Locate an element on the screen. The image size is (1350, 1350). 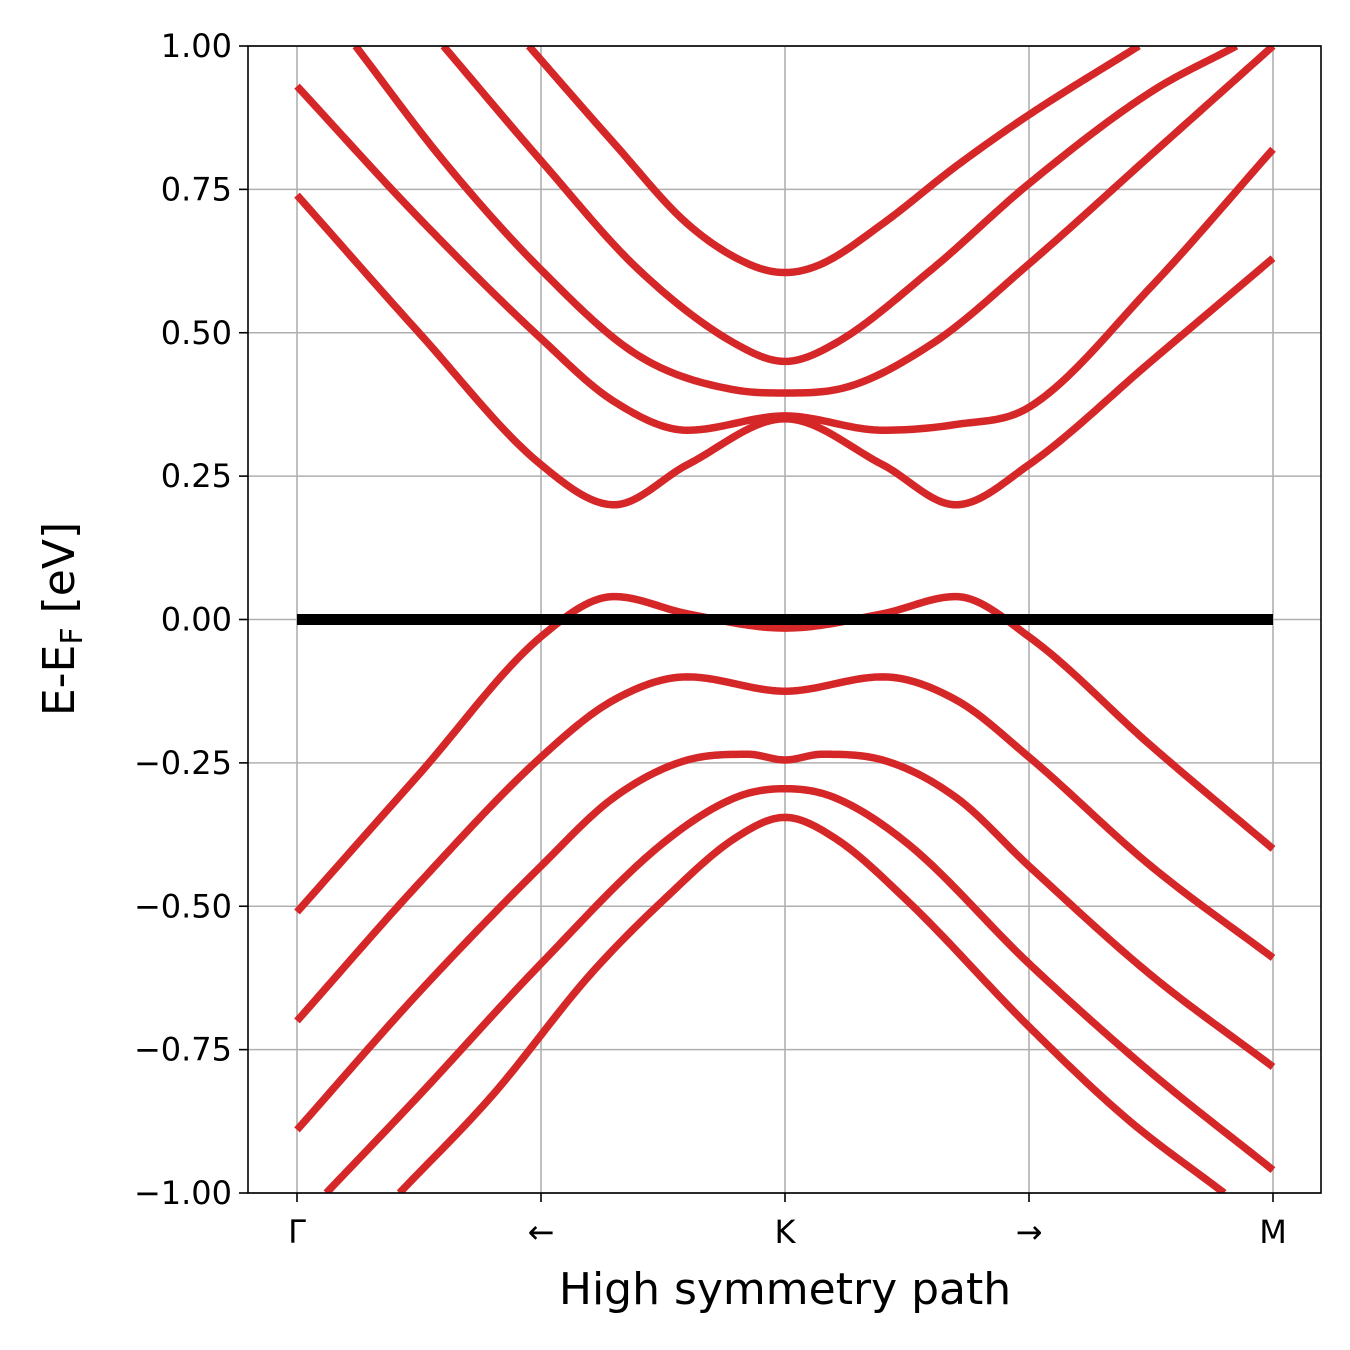
y-axis-ticks: 1.00 0.75 0.50 0.25 0.00 −0.25 −0.50 −0.75 −1.00 is located at coordinates (191, 619).